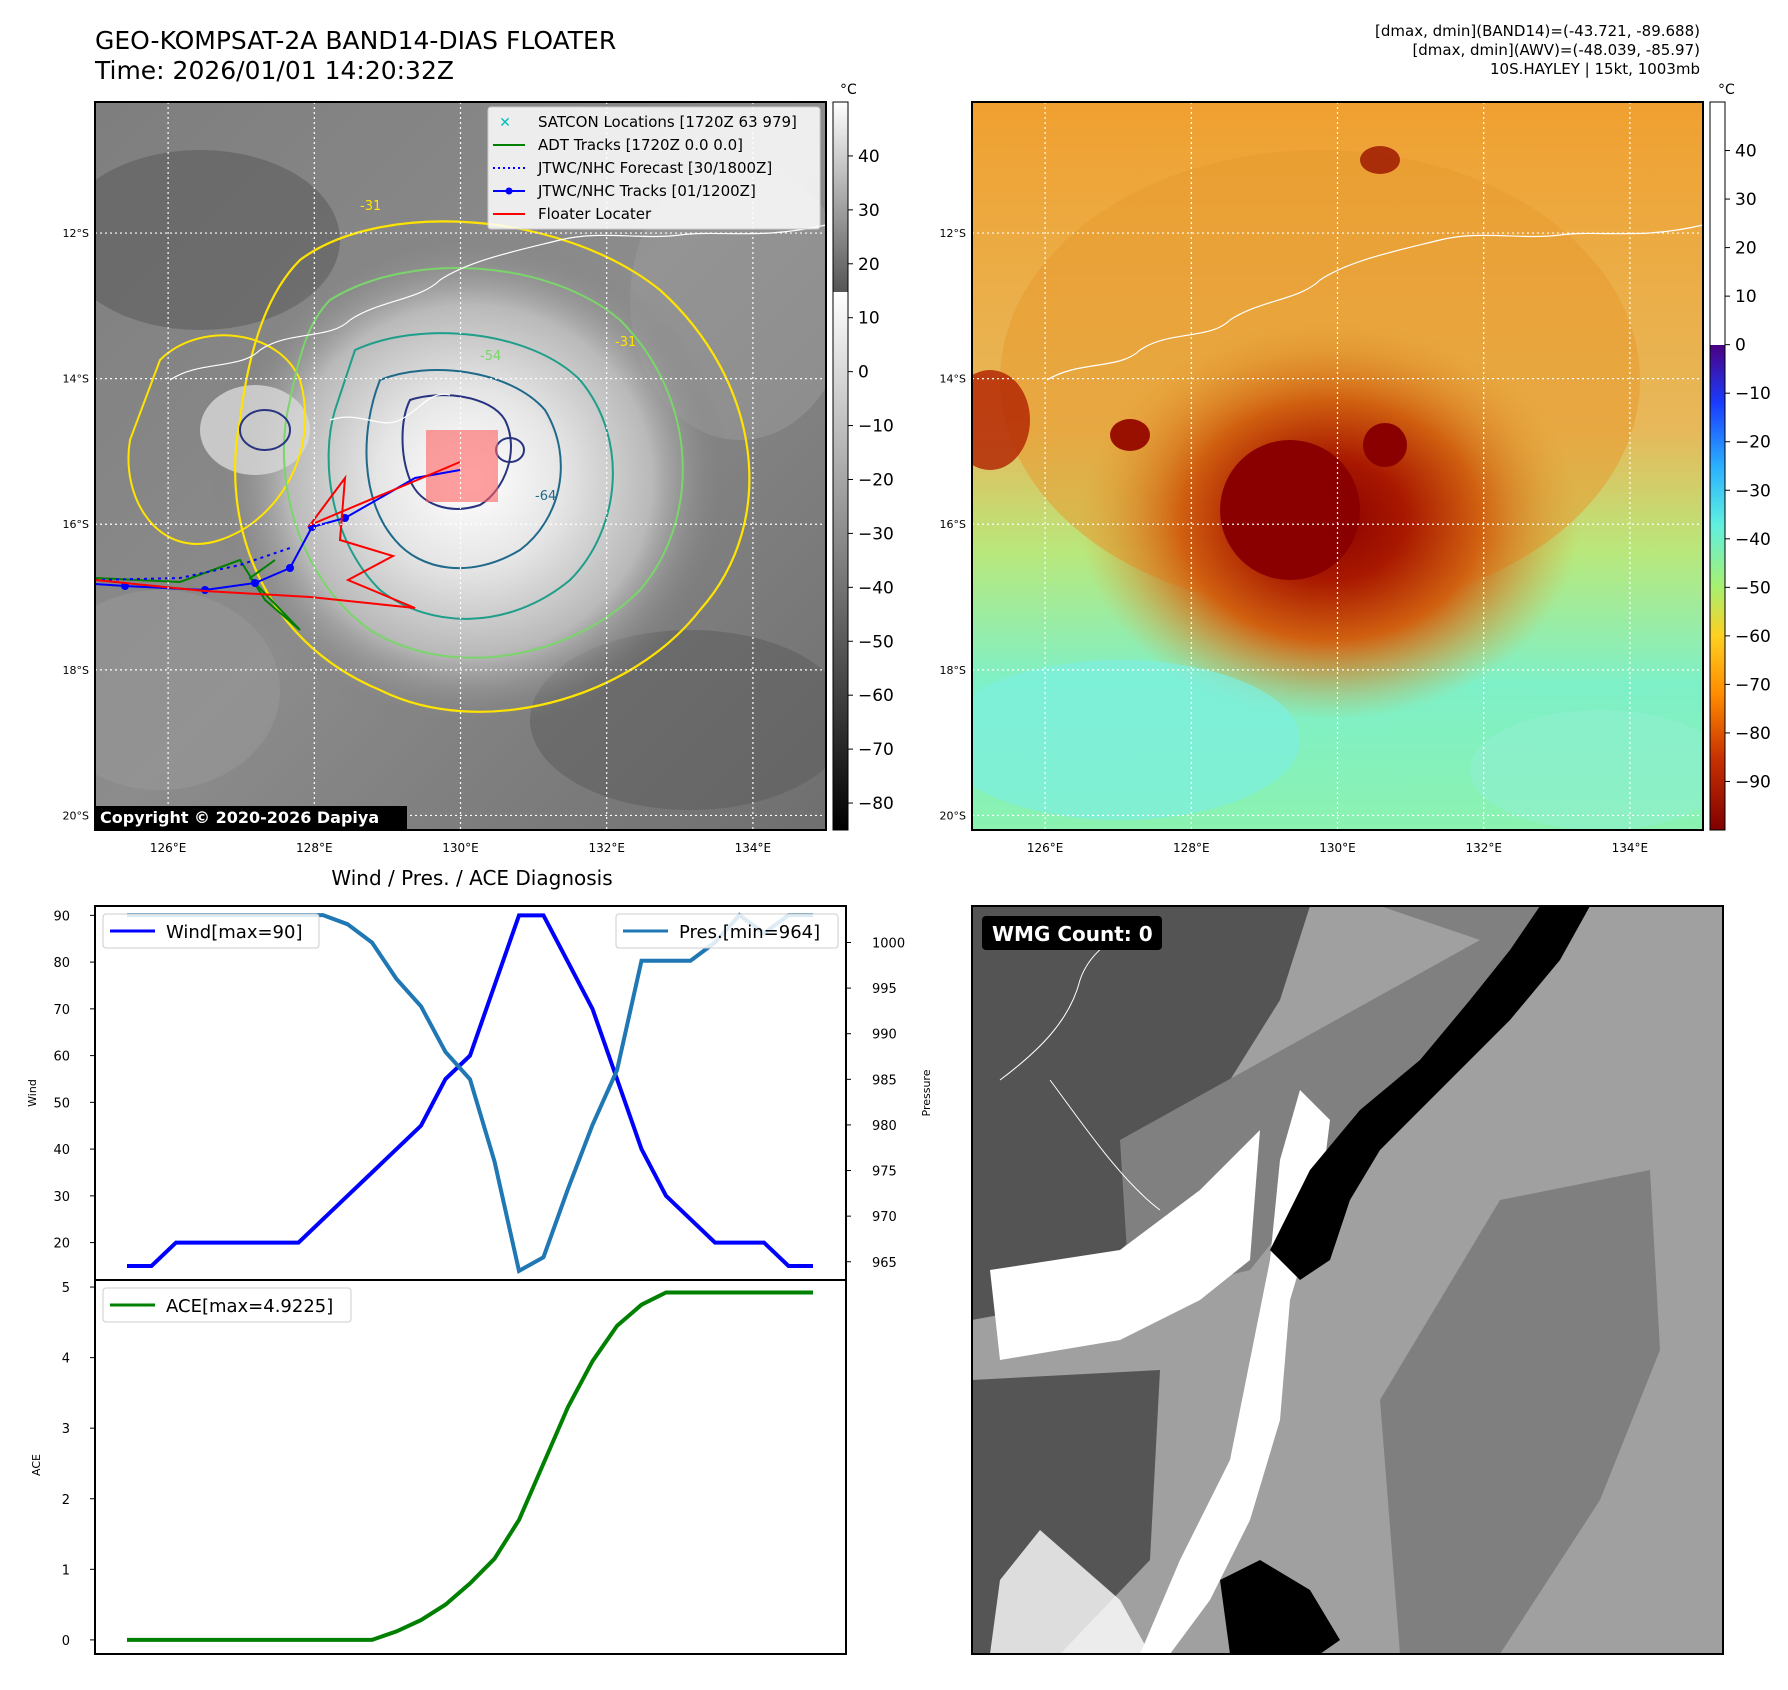  What do you see at coordinates (884, 1126) in the screenshot?
I see `pressure-tick-label: 980` at bounding box center [884, 1126].